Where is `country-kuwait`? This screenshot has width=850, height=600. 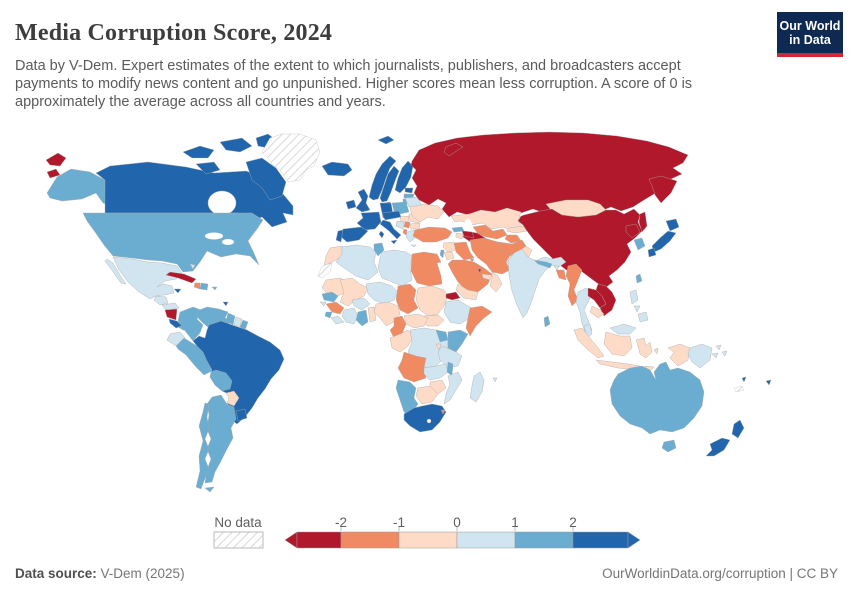 country-kuwait is located at coordinates (472, 260).